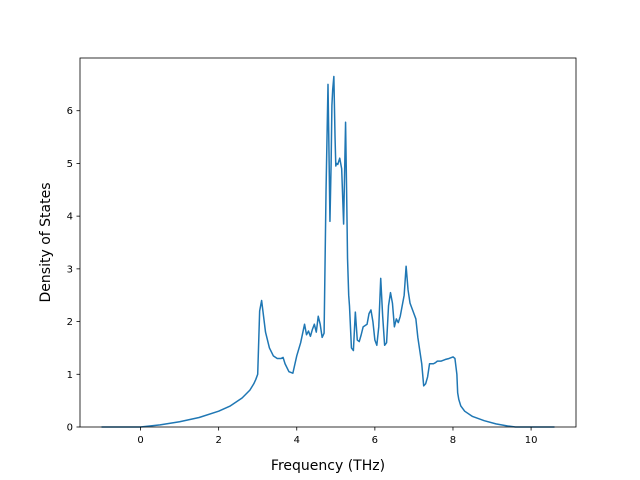 The width and height of the screenshot is (640, 480). I want to click on y-tick-label: 6, so click(70, 111).